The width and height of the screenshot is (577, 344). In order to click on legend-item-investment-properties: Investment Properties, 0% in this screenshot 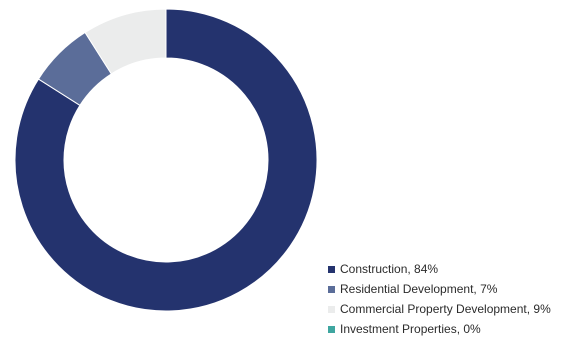, I will do `click(452, 329)`.